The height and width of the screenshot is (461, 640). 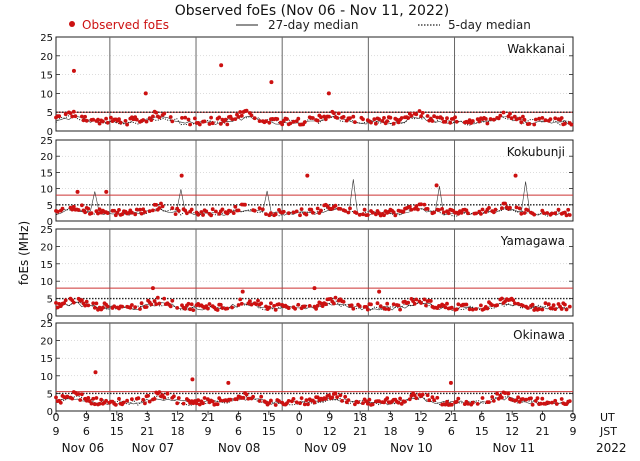 I want to click on y-tick-label: 5, so click(x=50, y=113).